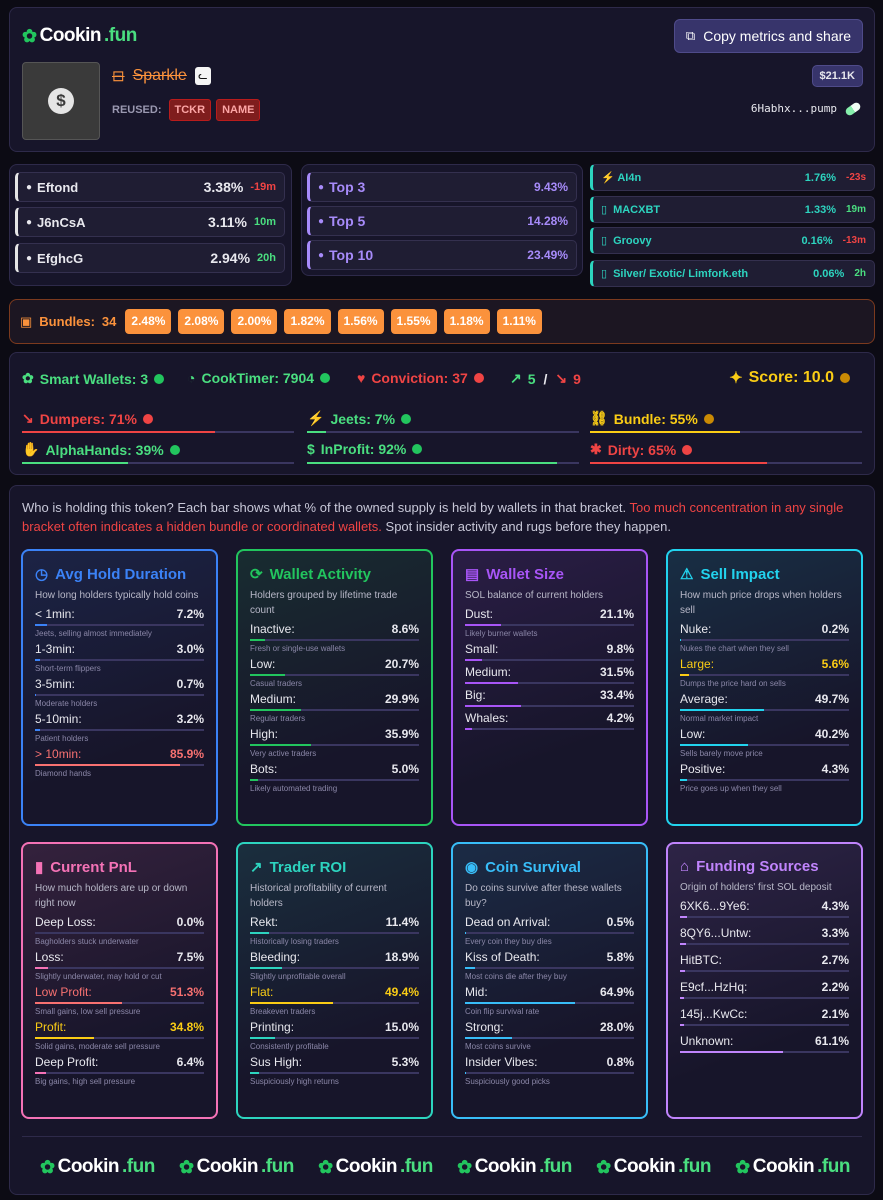 This screenshot has height=1200, width=883. I want to click on stat-row-line: 3-5min: 0.7%, so click(119, 684).